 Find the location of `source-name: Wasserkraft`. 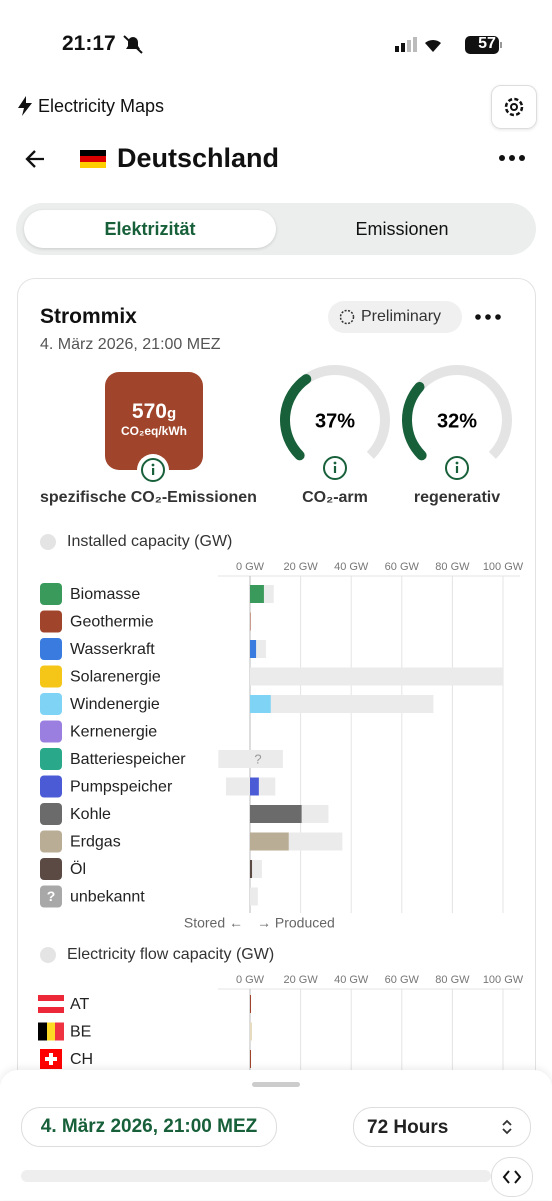

source-name: Wasserkraft is located at coordinates (112, 649).